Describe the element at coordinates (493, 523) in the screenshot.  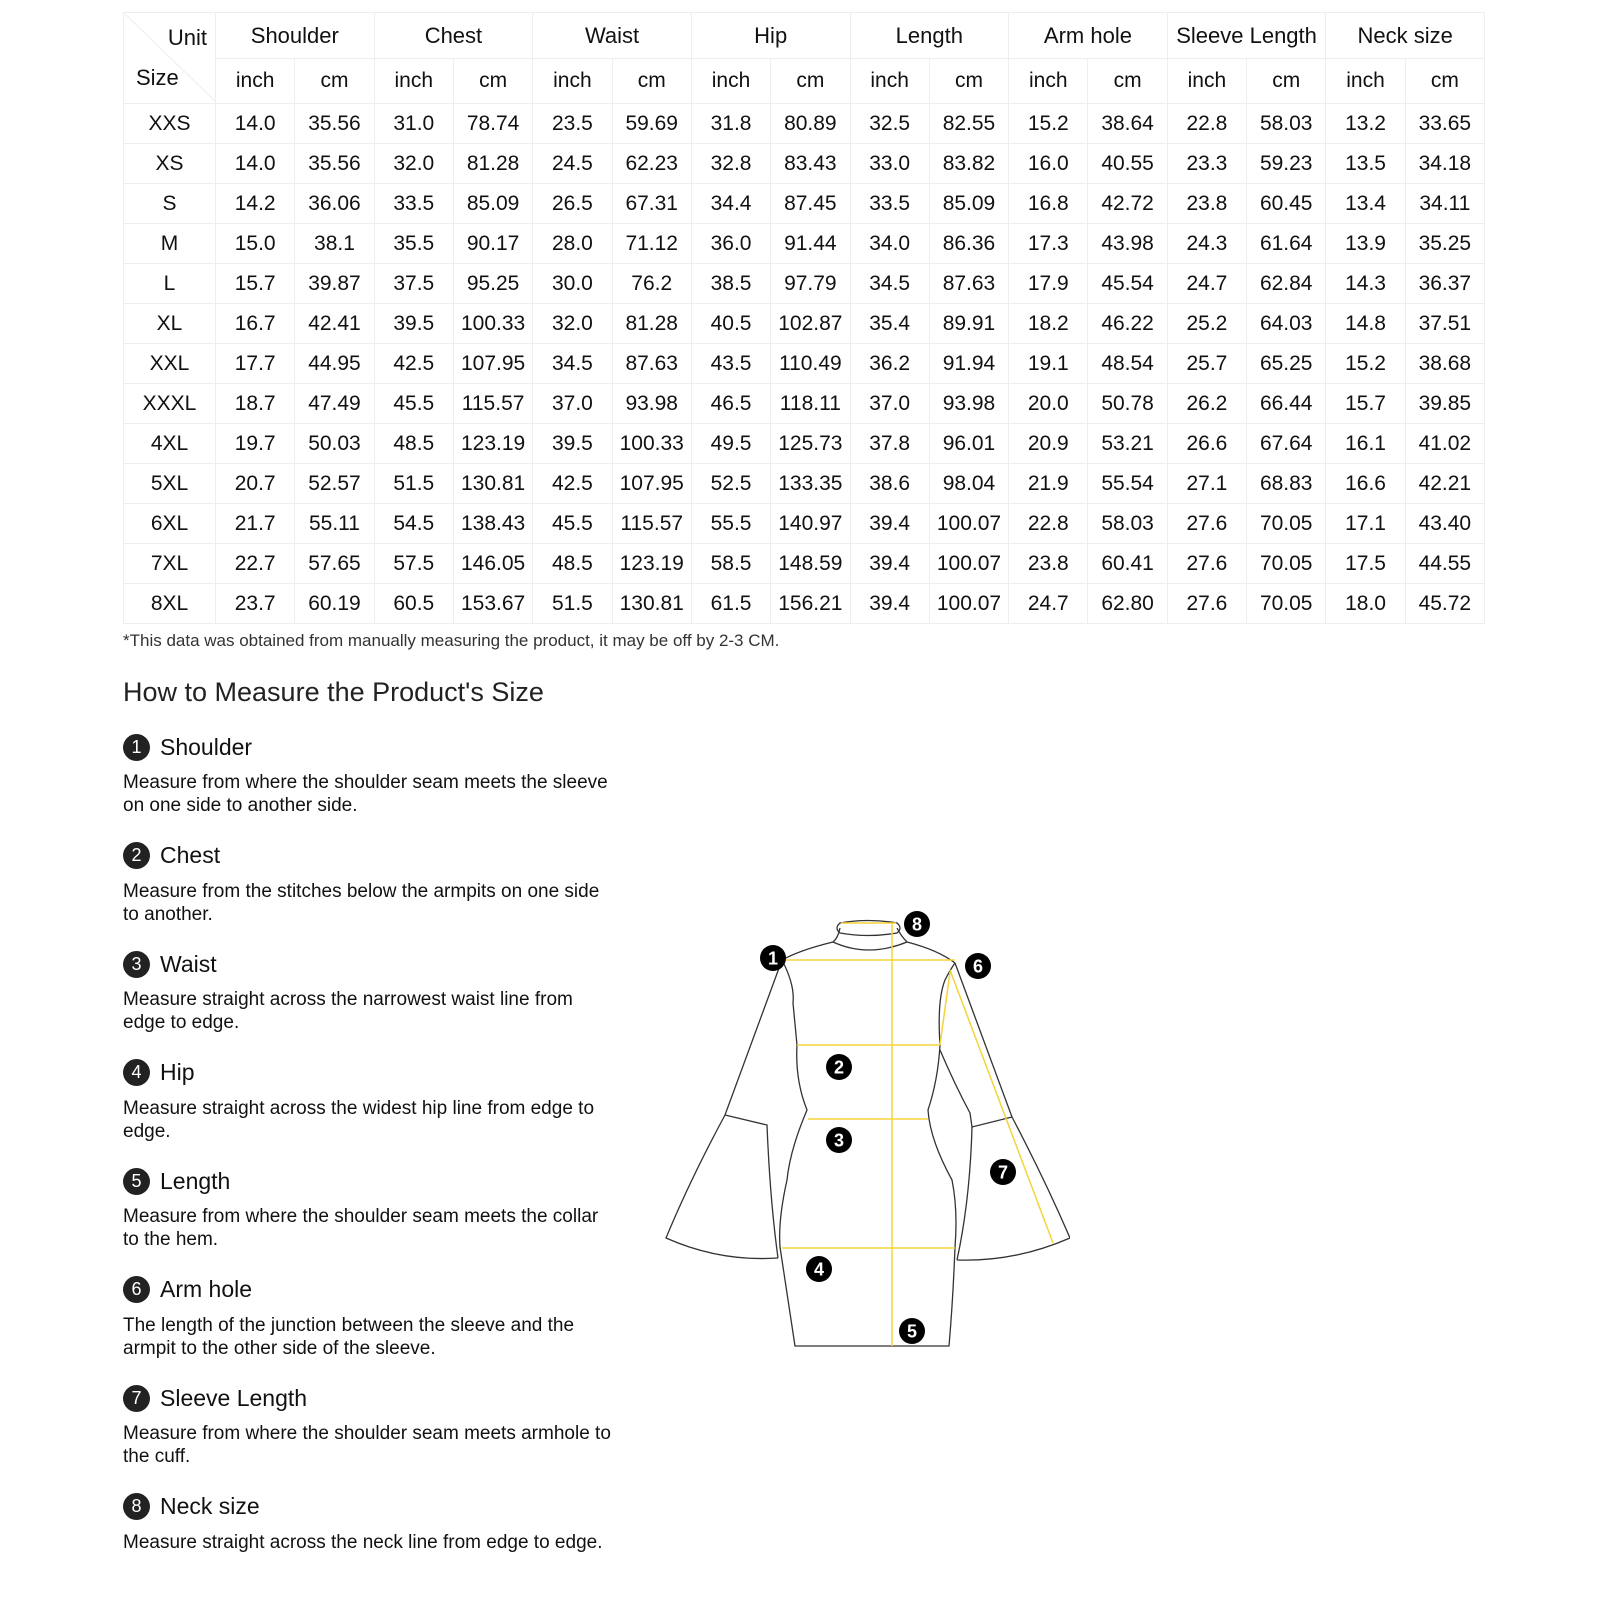
I see `measurement-cell: 138.43` at that location.